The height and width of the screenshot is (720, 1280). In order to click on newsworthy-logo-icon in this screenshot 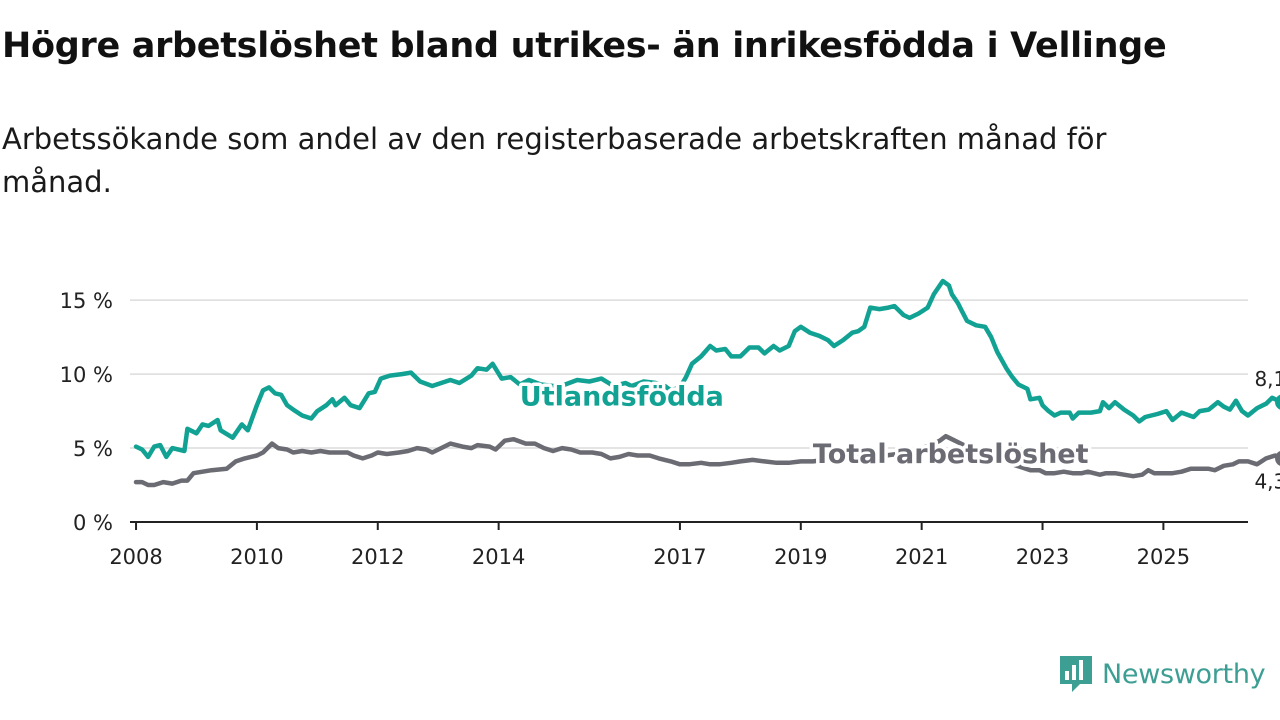, I will do `click(1076, 674)`.